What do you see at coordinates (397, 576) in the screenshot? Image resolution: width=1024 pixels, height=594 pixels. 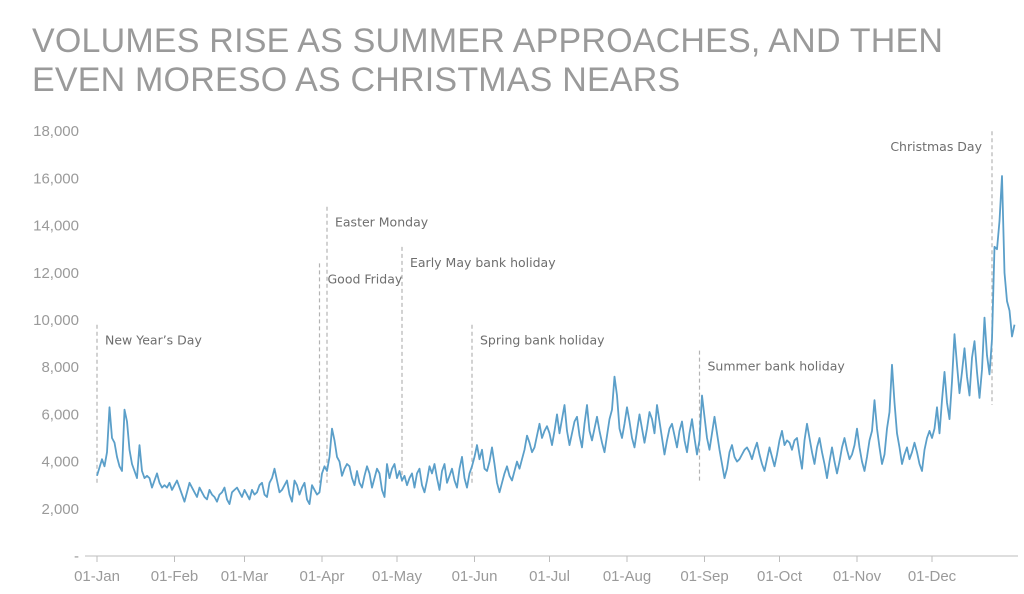 I see `x-tick-label: 01-May` at bounding box center [397, 576].